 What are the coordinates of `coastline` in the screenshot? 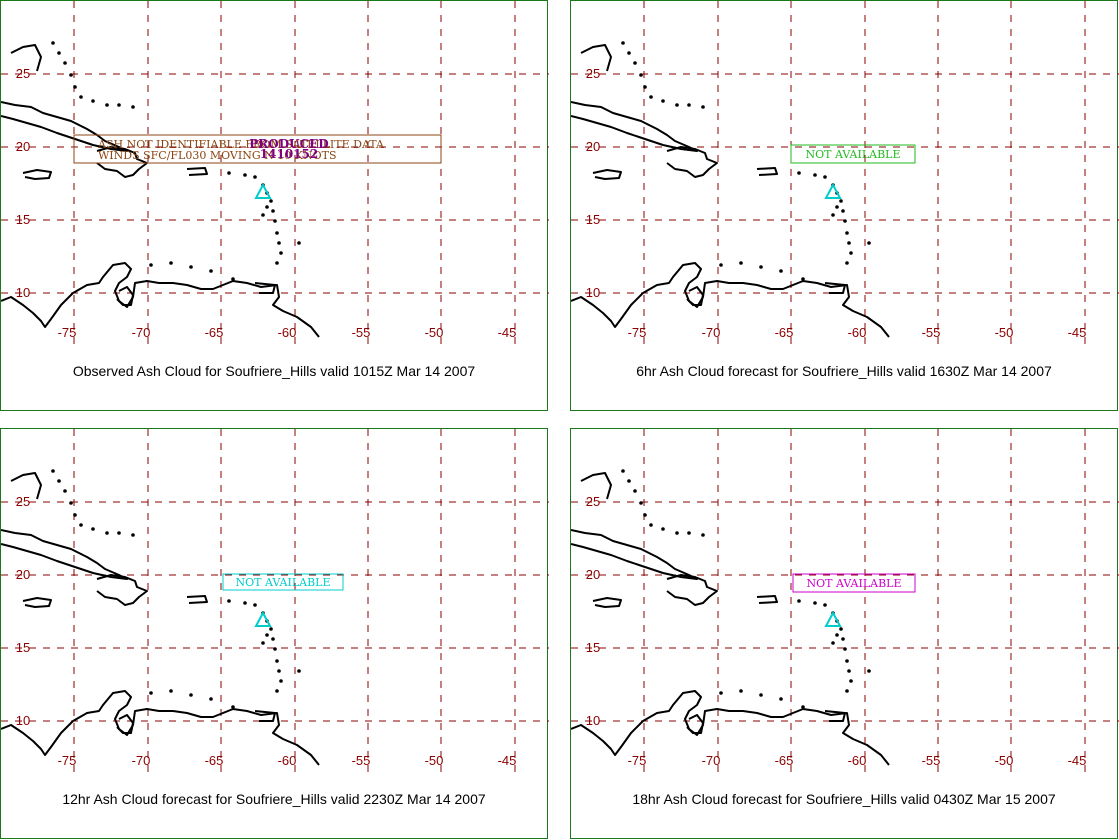 It's located at (160, 189).